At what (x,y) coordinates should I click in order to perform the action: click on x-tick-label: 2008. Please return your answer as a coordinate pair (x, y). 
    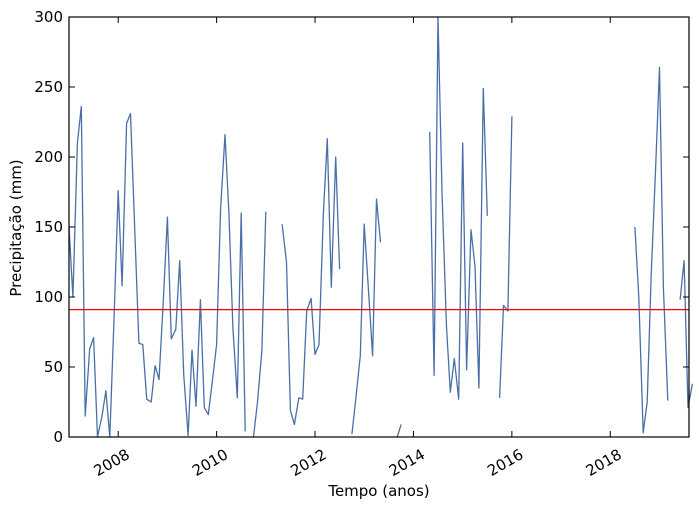
    Looking at the image, I should click on (112, 462).